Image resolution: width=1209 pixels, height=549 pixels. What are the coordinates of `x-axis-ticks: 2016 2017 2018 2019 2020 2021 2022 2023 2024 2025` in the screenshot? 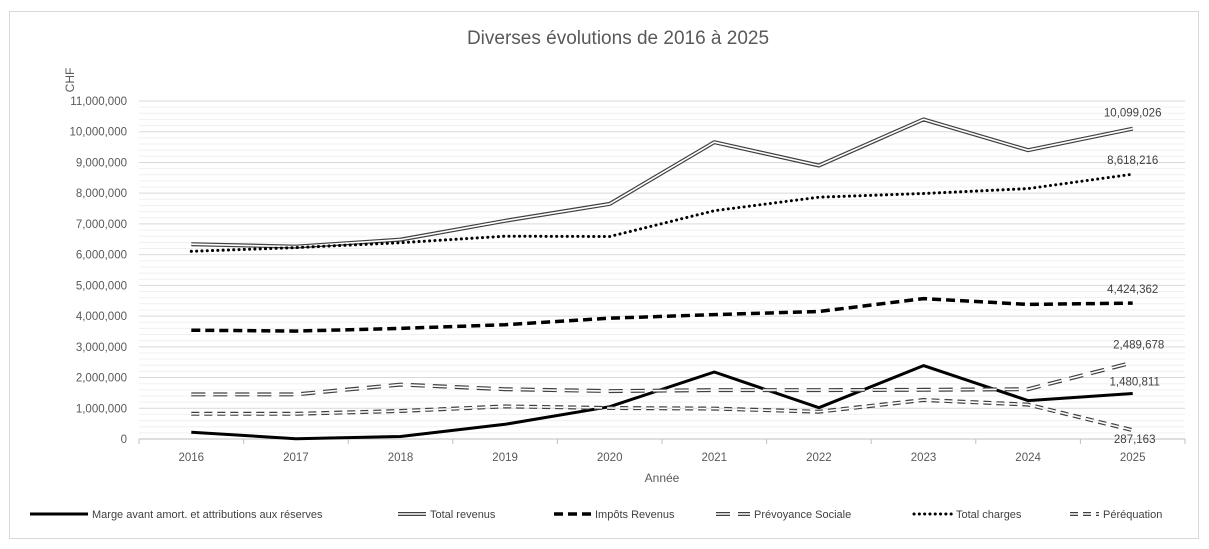 It's located at (662, 458).